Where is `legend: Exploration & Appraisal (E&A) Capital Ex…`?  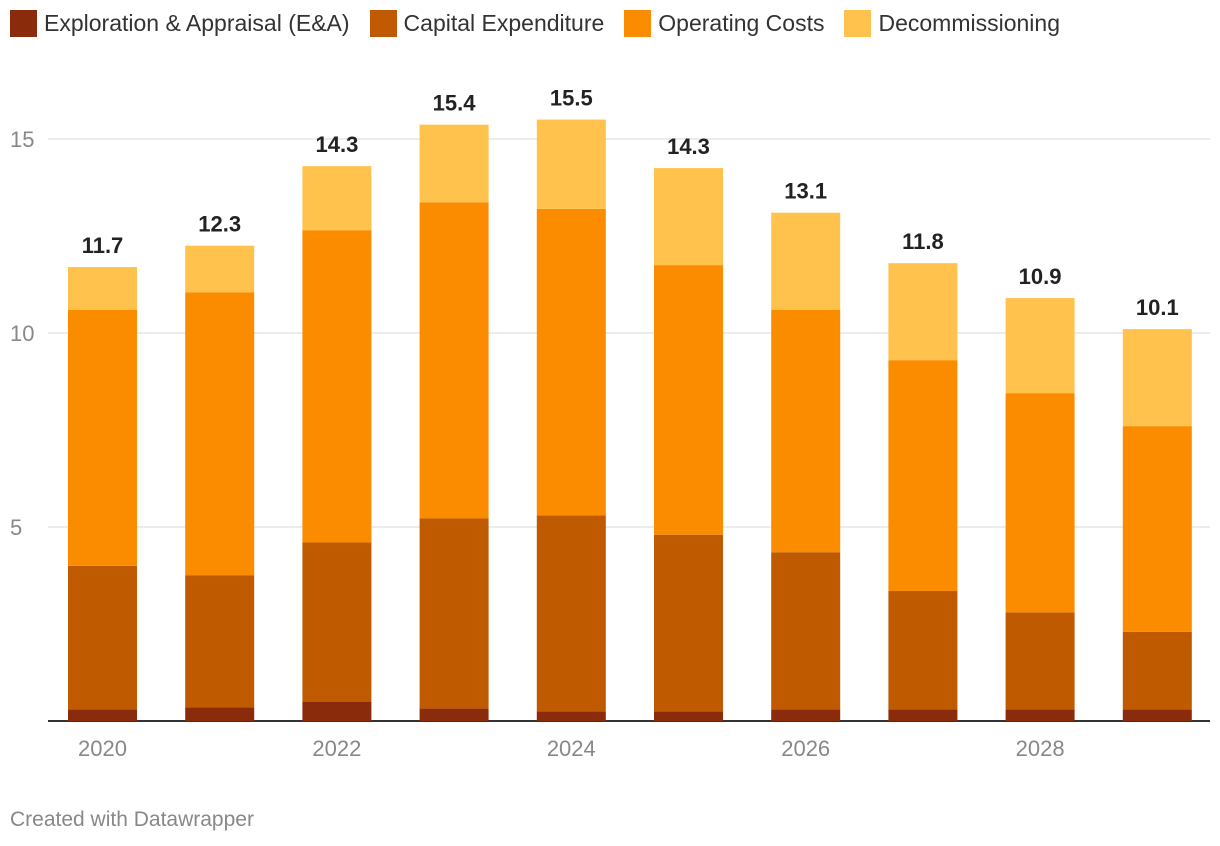
legend: Exploration & Appraisal (E&A) Capital Ex… is located at coordinates (545, 23).